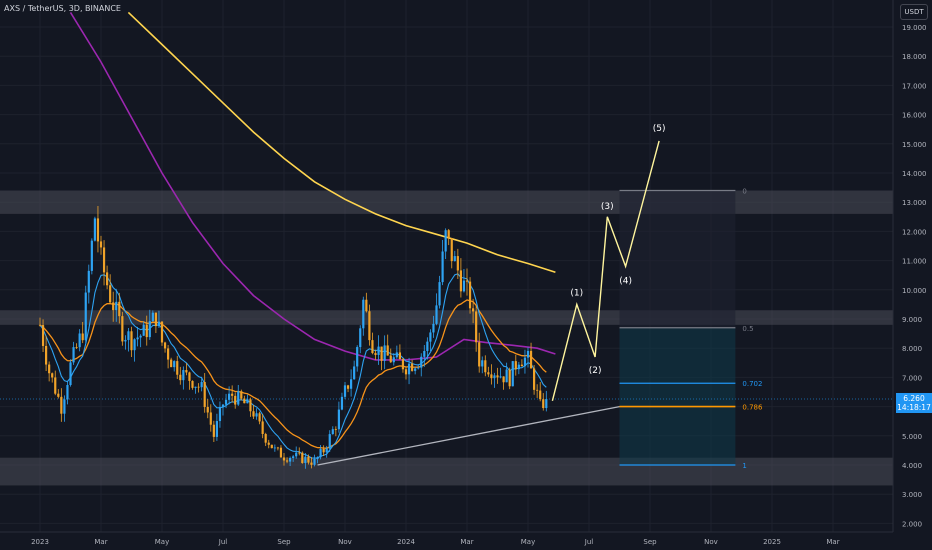 The height and width of the screenshot is (550, 932). I want to click on currency-button: USDT, so click(914, 12).